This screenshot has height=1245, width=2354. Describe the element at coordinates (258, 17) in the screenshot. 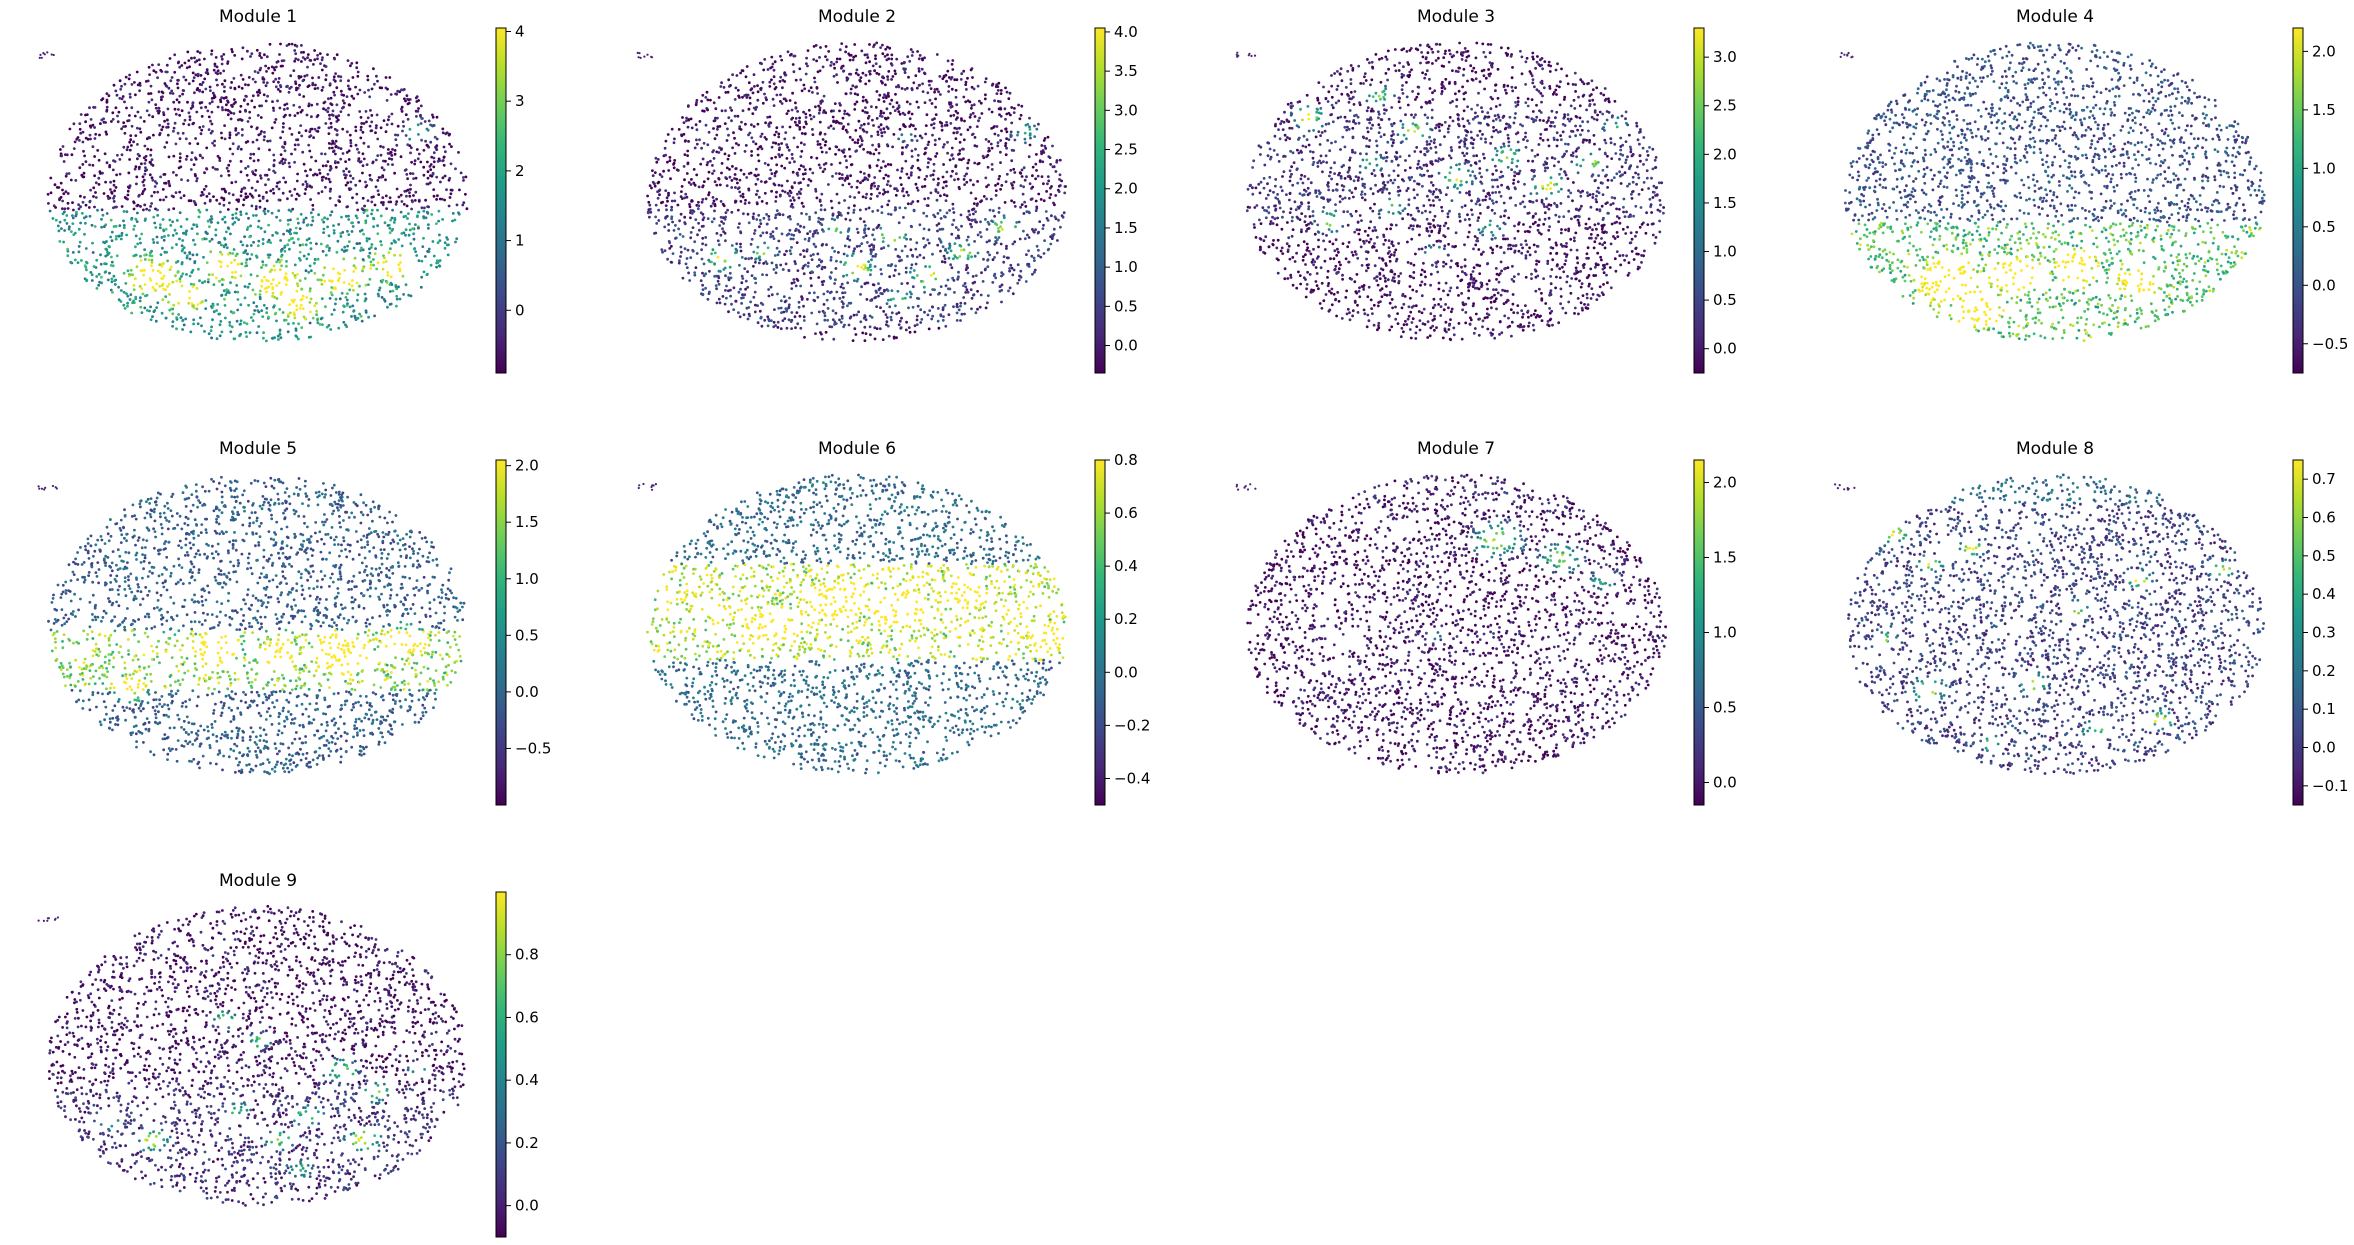

I see `panel-title: Module 1` at that location.